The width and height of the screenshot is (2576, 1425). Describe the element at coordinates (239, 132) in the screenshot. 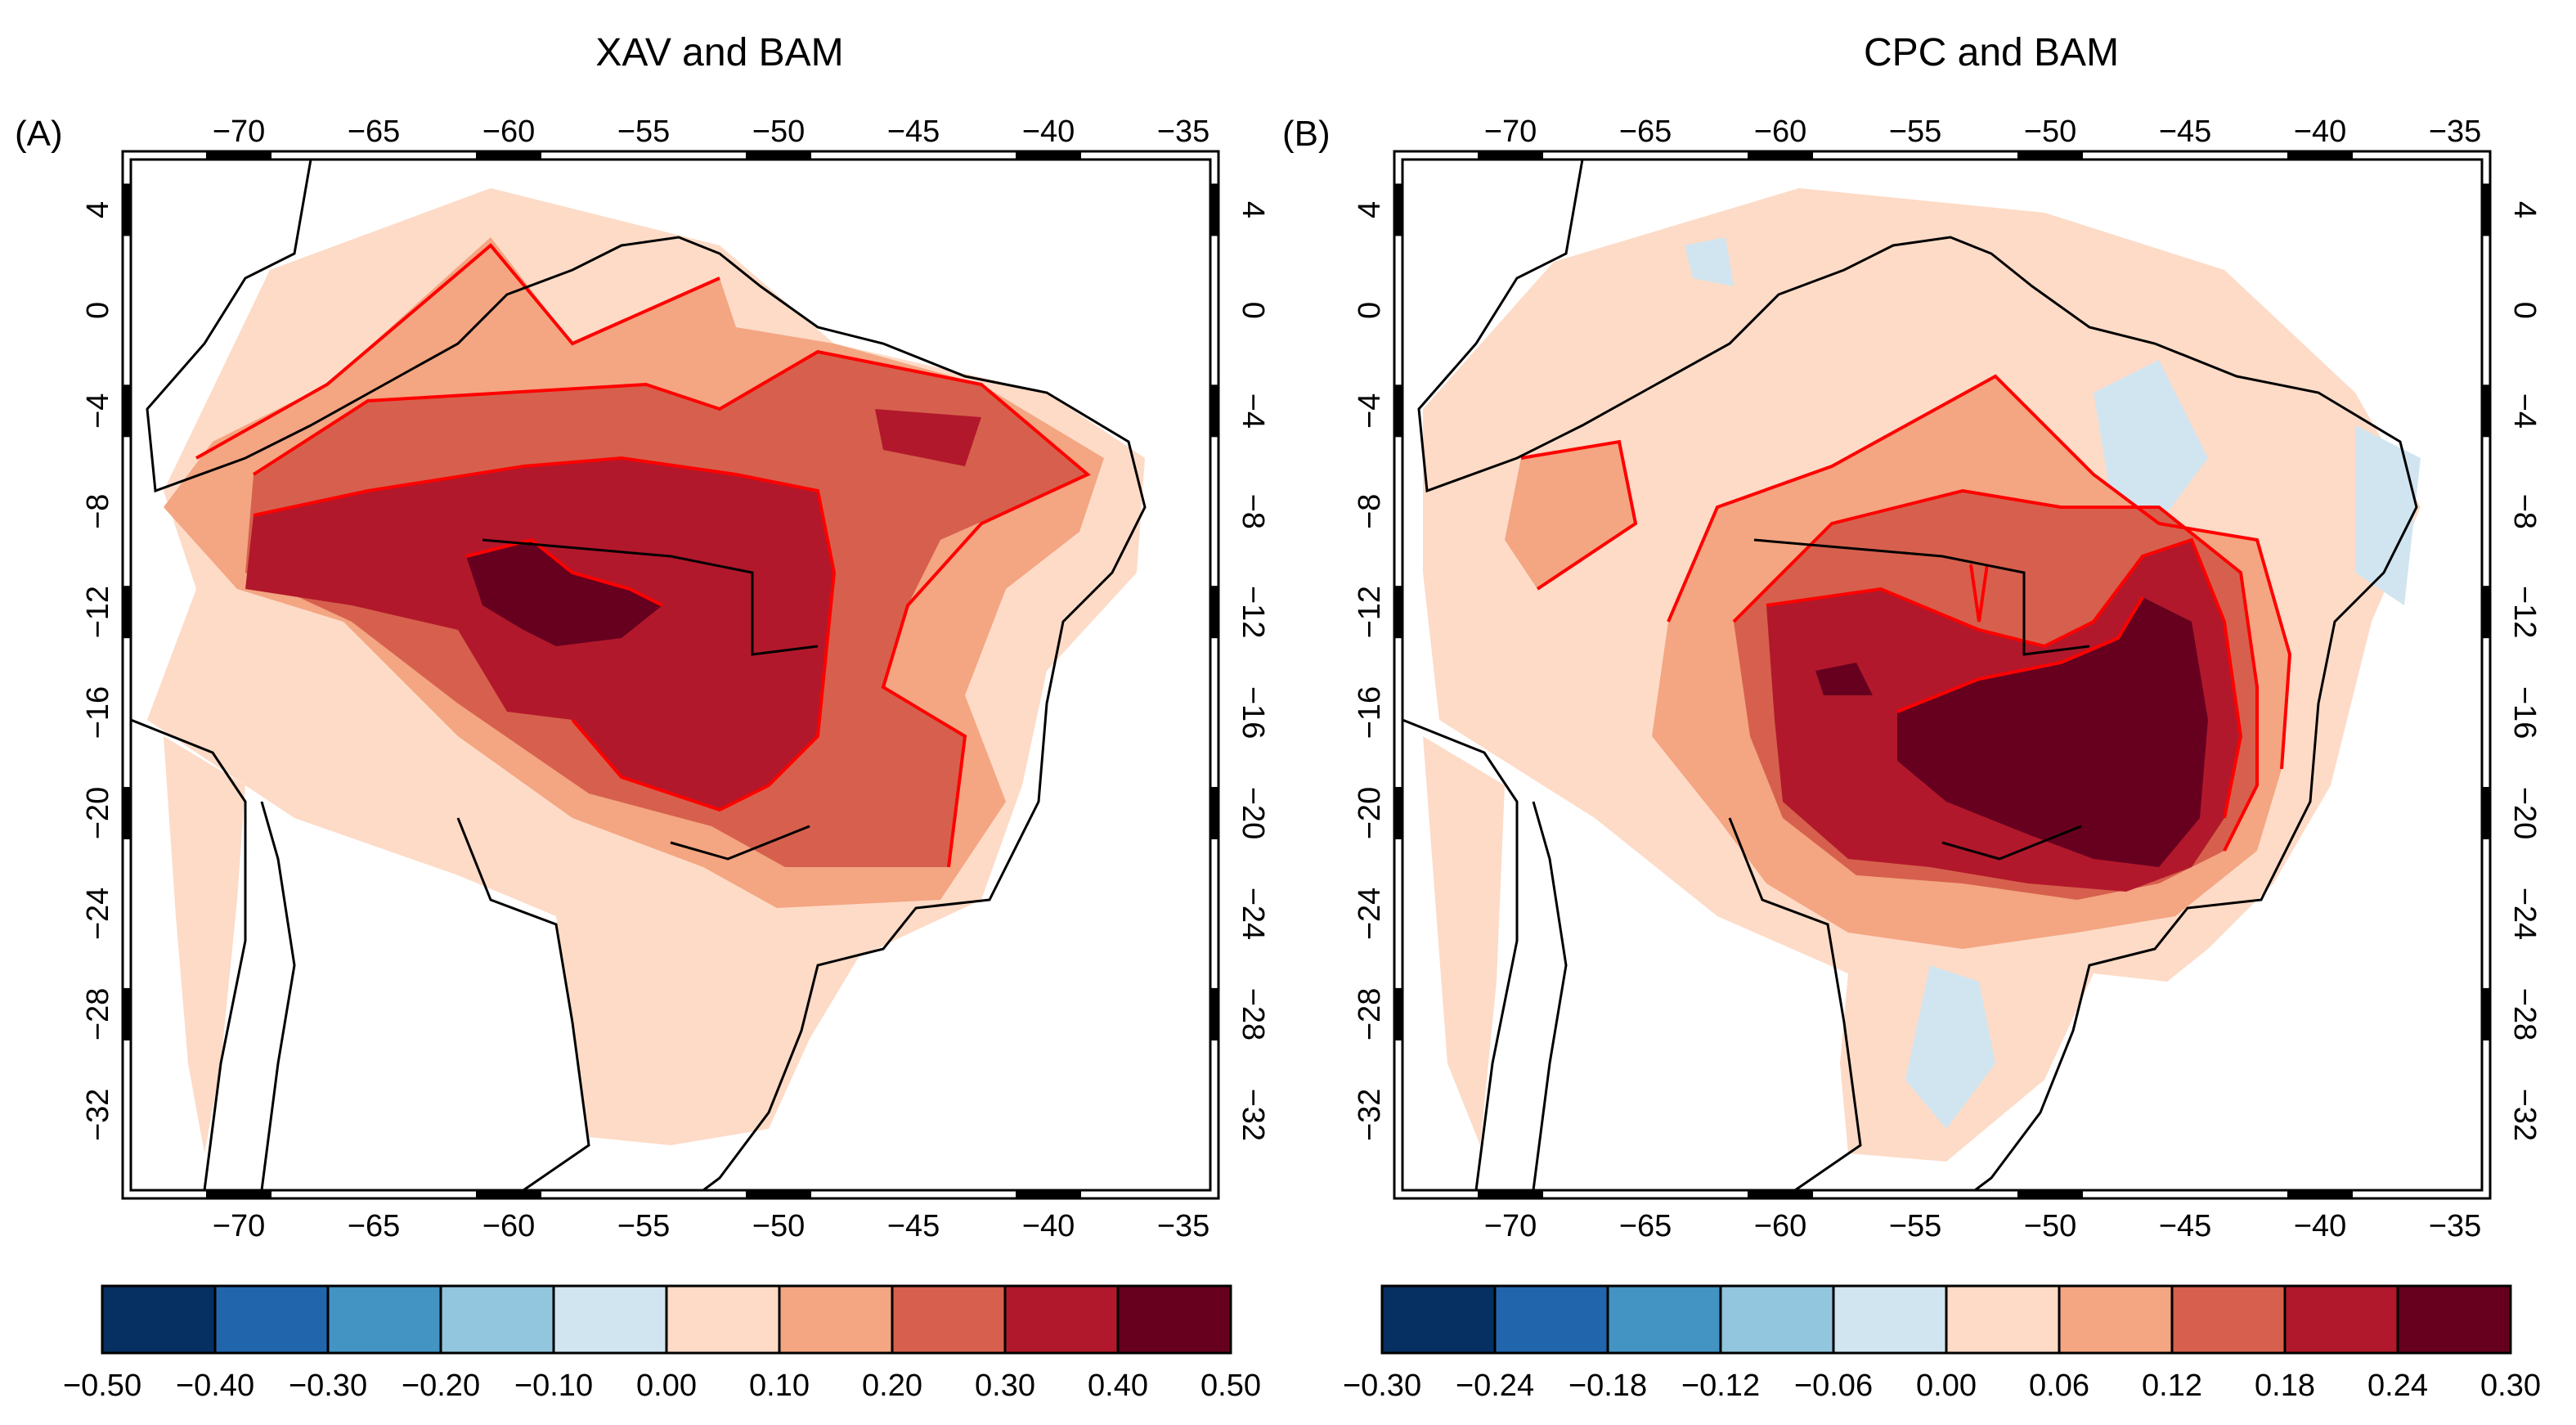

I see `lon-tick-label: −70` at that location.